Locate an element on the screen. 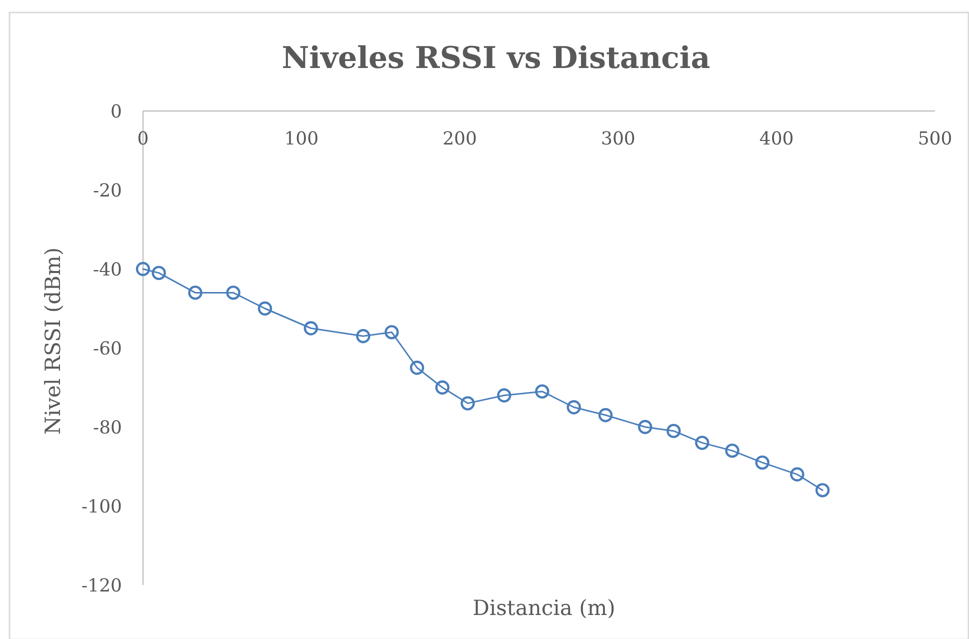  y-tick-label: -60 is located at coordinates (107, 349).